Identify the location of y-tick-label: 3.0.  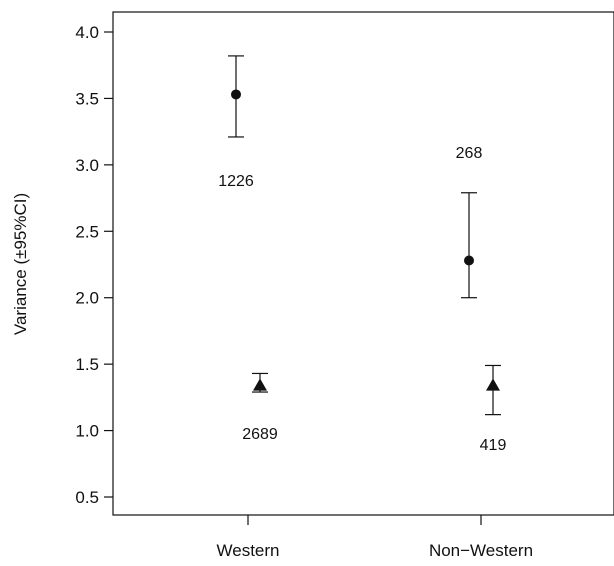
(87, 165).